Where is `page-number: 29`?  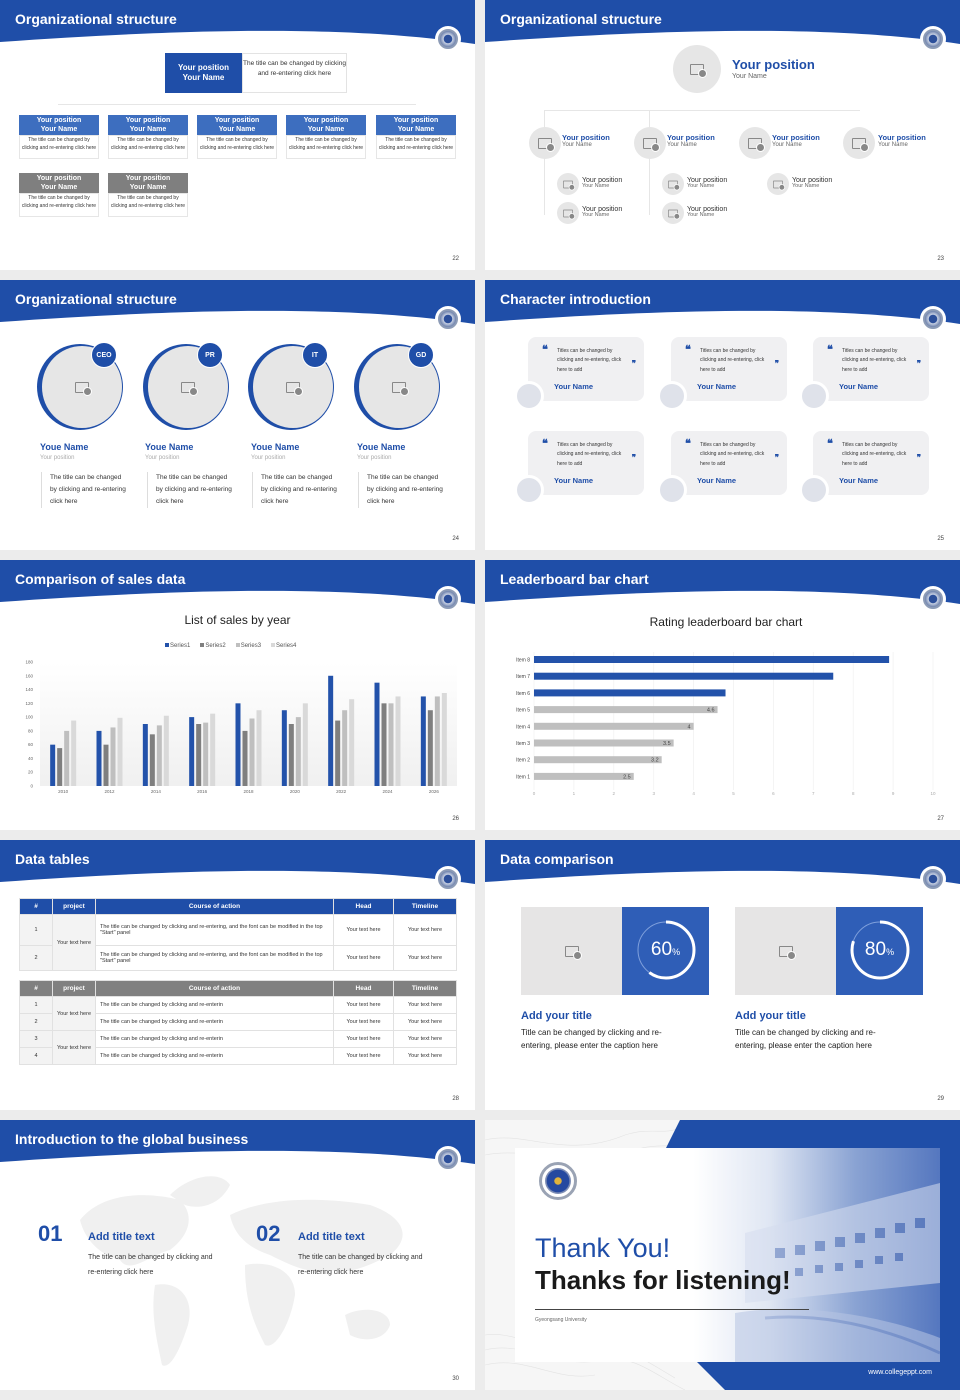 page-number: 29 is located at coordinates (940, 1099).